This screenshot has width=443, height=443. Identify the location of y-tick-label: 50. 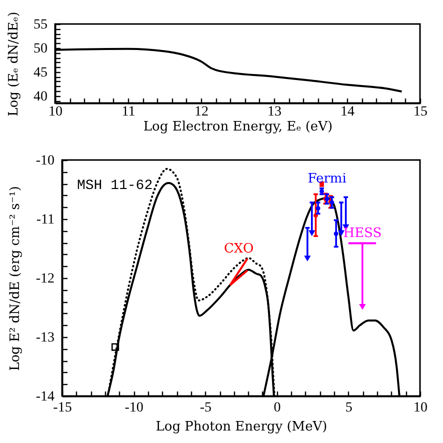
(41, 48).